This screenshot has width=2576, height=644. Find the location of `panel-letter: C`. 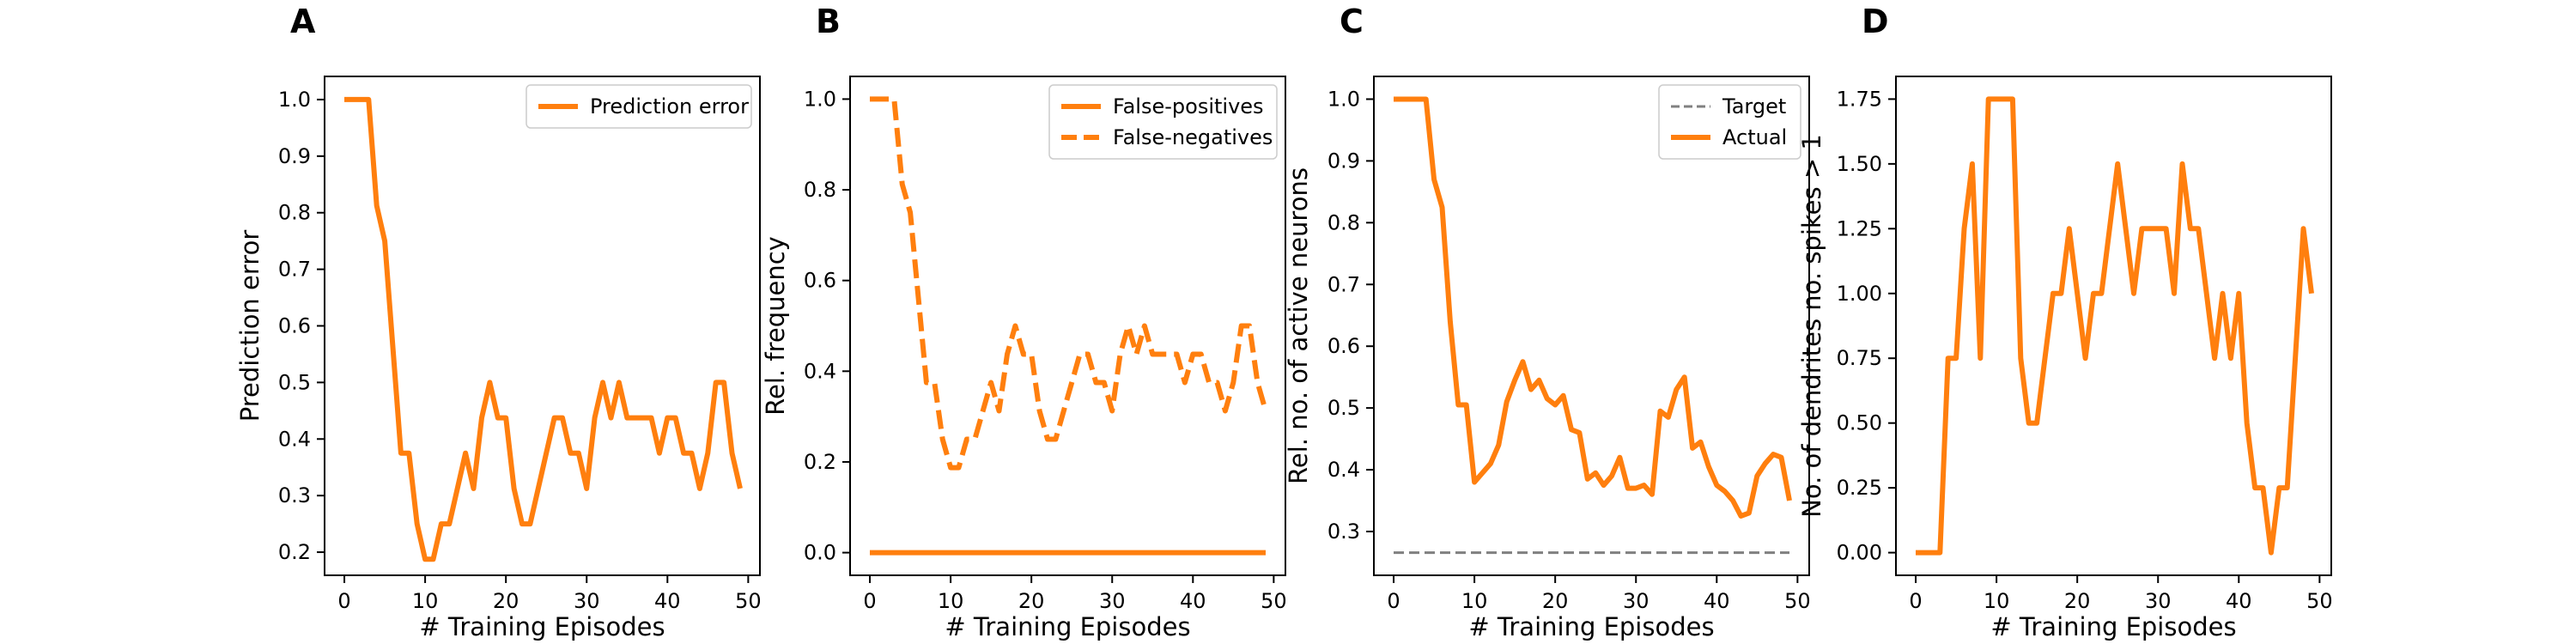

panel-letter: C is located at coordinates (1352, 21).